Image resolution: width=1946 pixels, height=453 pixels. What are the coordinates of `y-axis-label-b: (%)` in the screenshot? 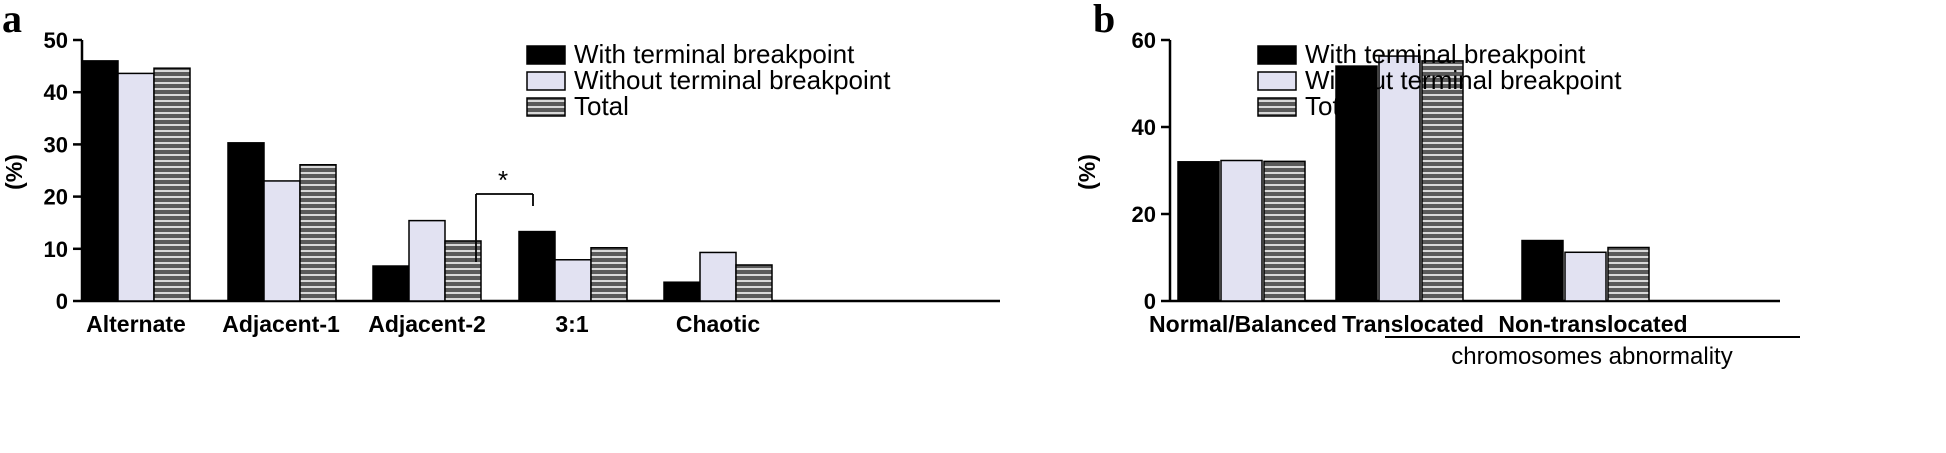 It's located at (1087, 172).